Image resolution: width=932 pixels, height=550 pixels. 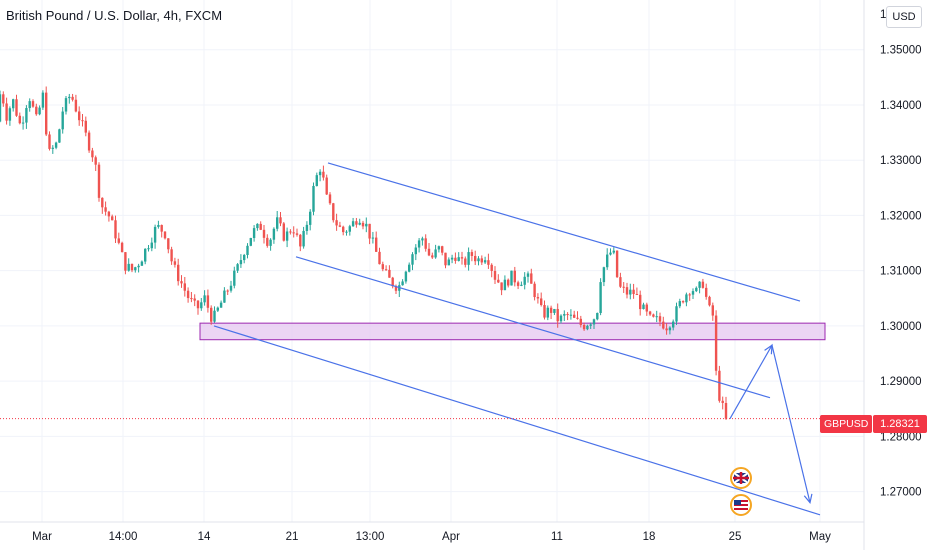 What do you see at coordinates (901, 327) in the screenshot?
I see `y-tick-label: 1.30000` at bounding box center [901, 327].